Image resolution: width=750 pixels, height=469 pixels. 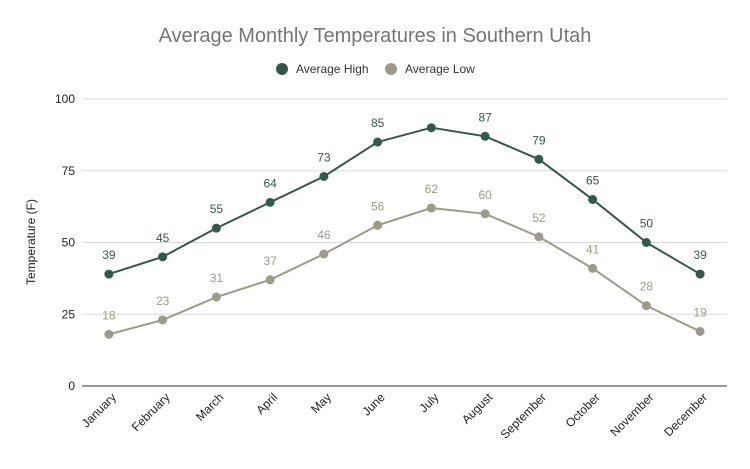 I want to click on data-label: 85, so click(x=378, y=123).